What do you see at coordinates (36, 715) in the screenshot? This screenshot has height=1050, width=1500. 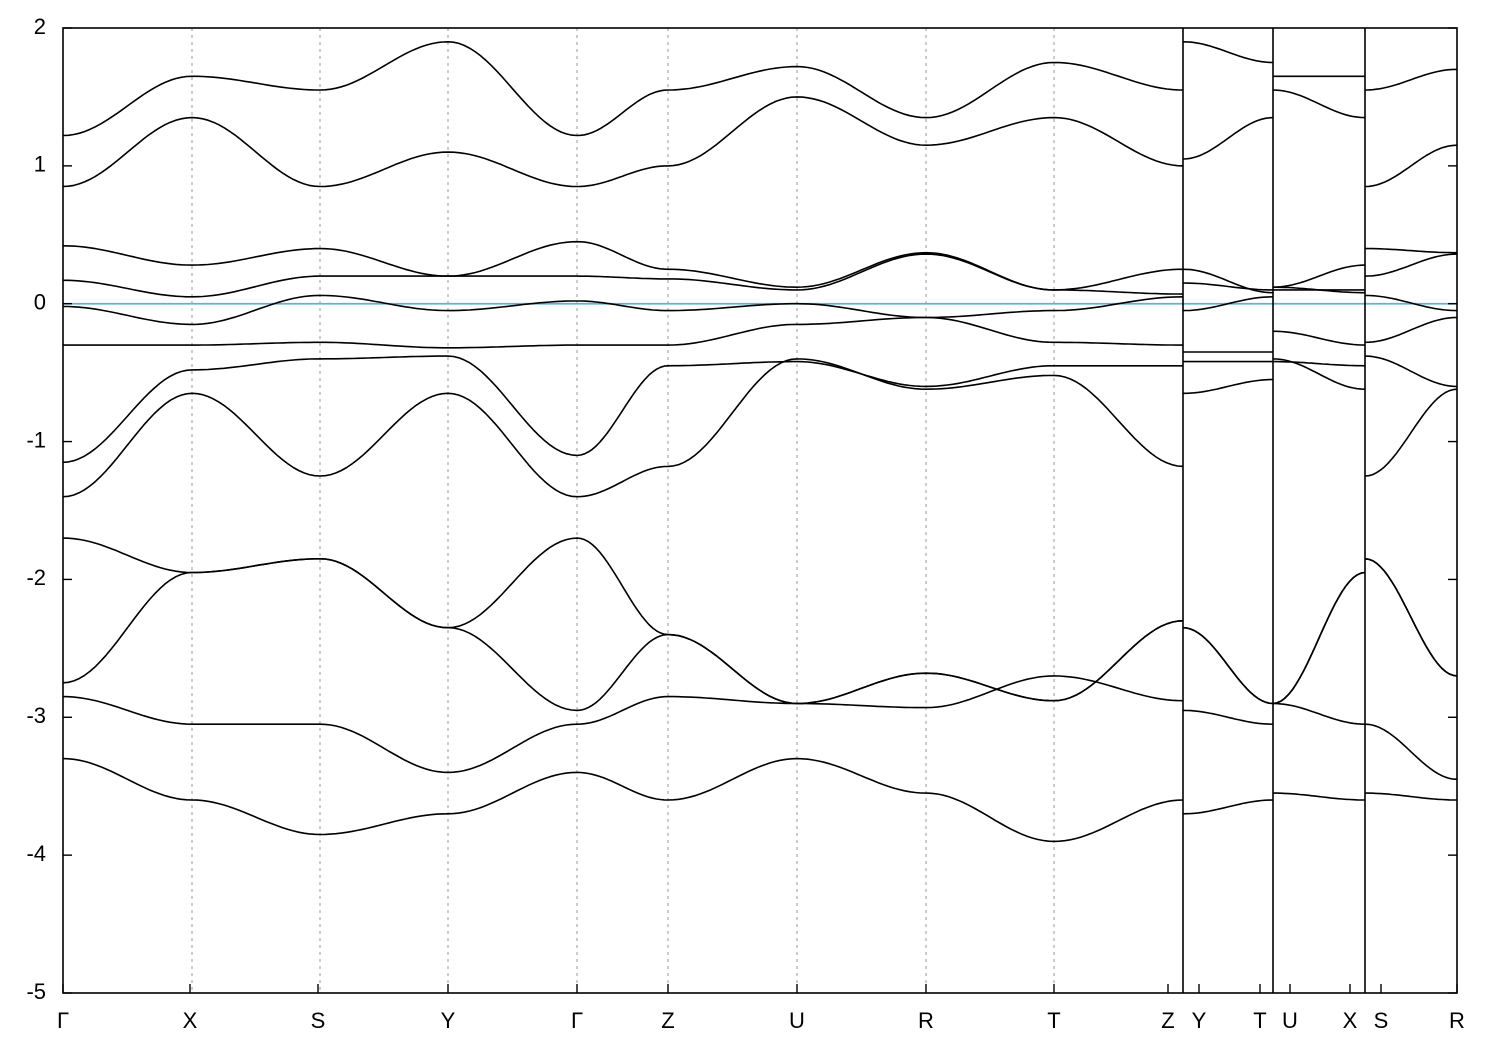 I see `ytick-label: -3` at bounding box center [36, 715].